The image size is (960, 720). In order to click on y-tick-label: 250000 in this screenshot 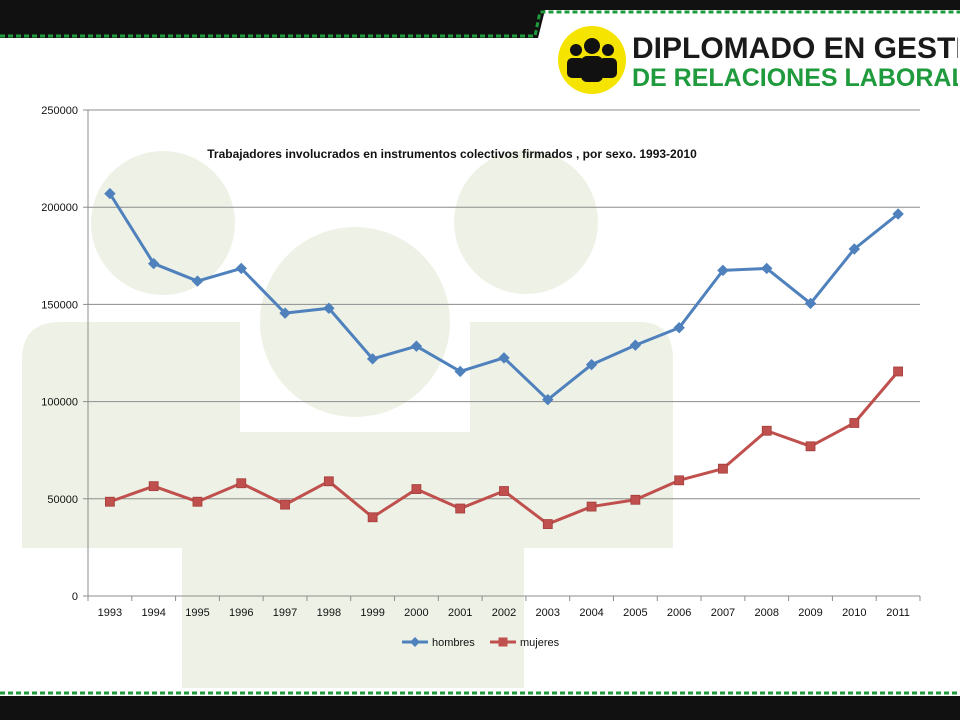, I will do `click(59, 111)`.